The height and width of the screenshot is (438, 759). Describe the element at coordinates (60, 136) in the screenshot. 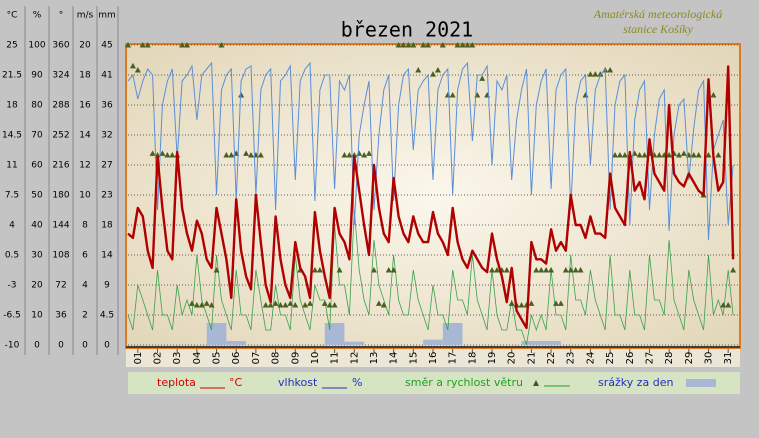

I see `y-tick-label: 252` at that location.